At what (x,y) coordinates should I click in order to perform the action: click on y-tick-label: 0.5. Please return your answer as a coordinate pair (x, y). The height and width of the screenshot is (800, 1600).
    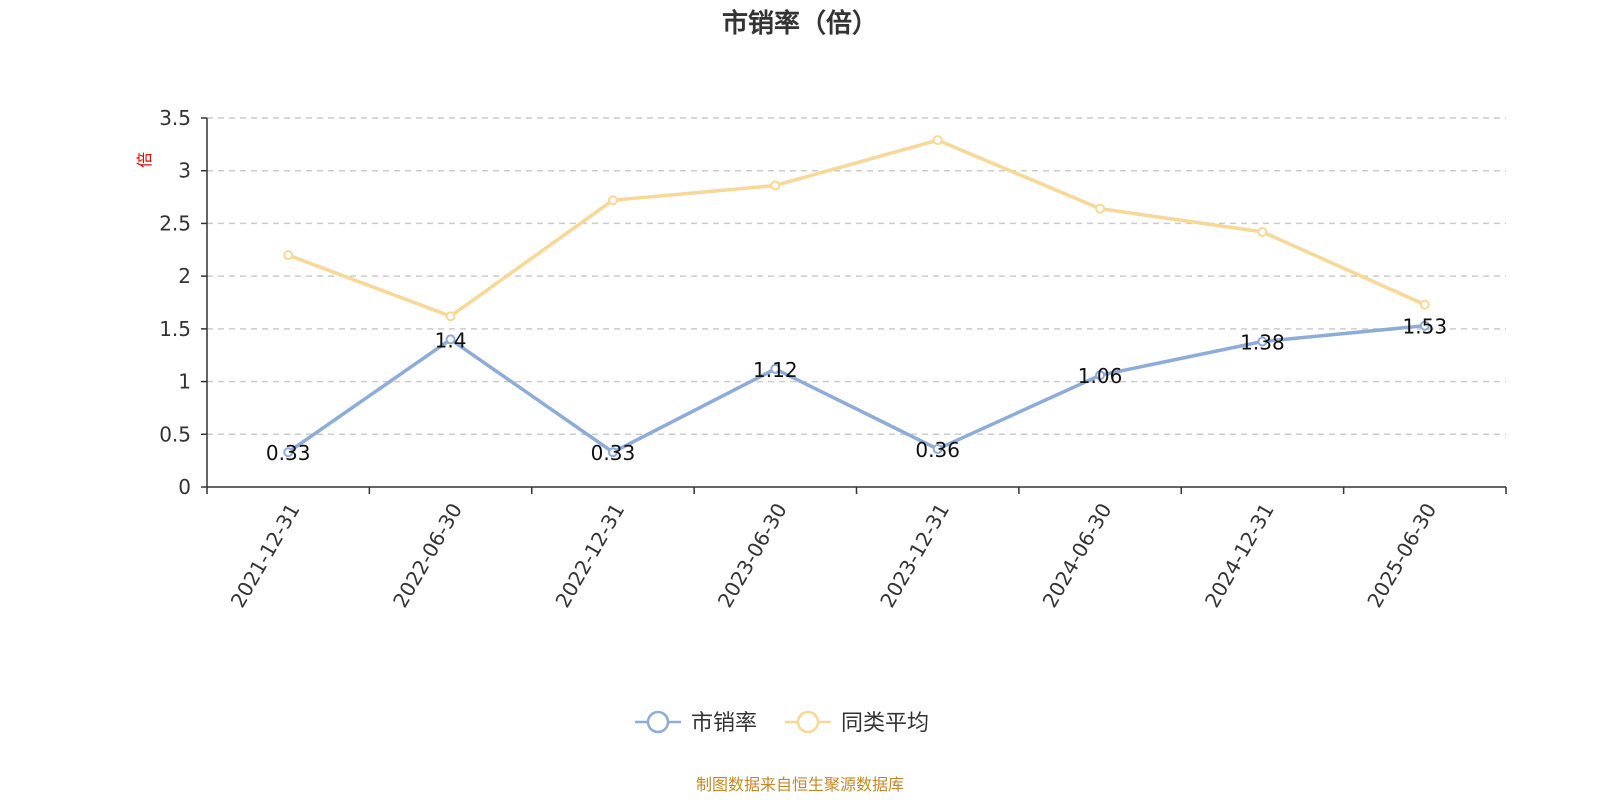
    Looking at the image, I should click on (175, 434).